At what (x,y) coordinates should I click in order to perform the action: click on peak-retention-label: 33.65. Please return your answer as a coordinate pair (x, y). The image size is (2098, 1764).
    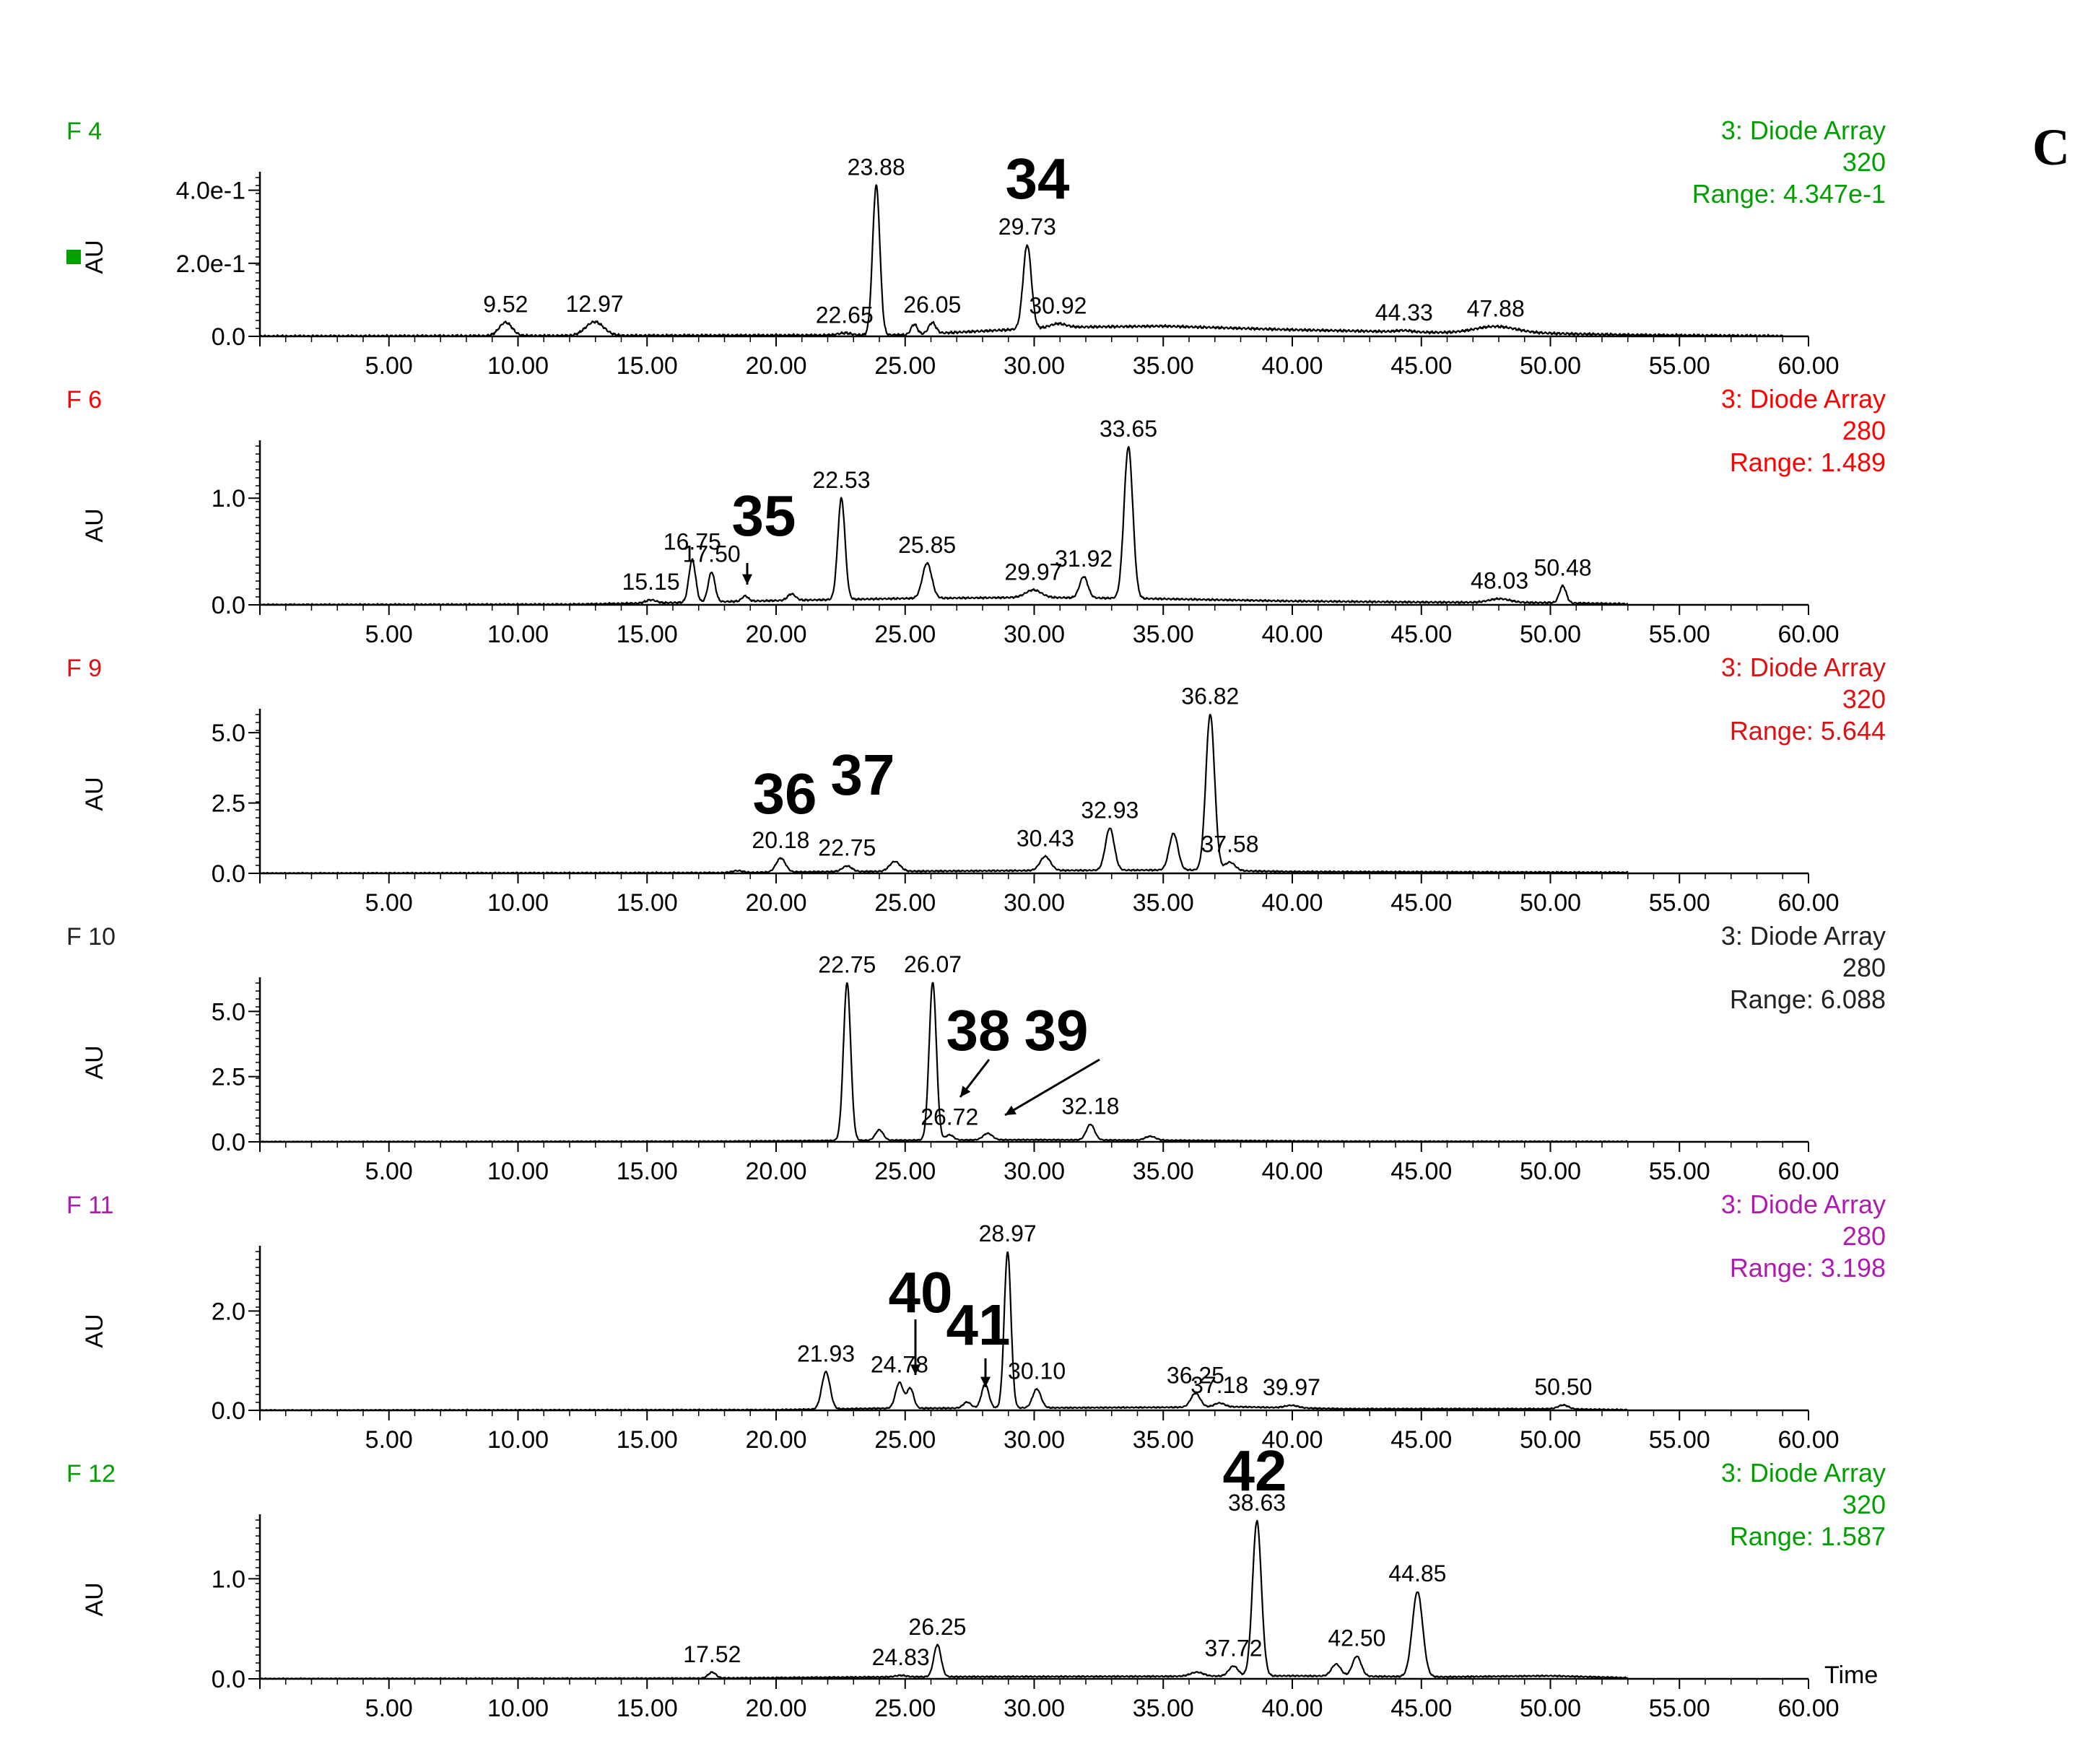
    Looking at the image, I should click on (1128, 429).